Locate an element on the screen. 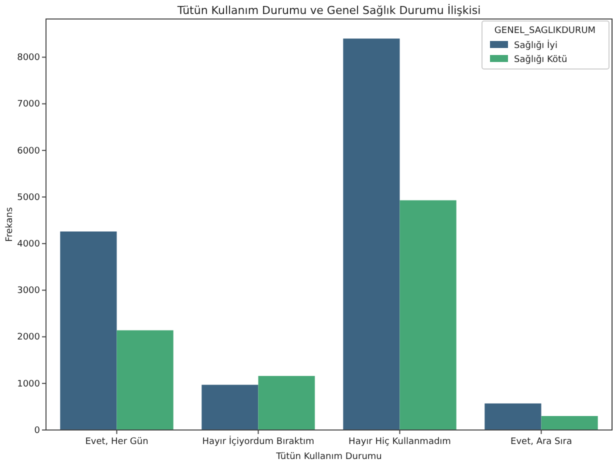 This screenshot has height=466, width=613. x-tick-label: Hayır Hiç Kullanmadım is located at coordinates (399, 442).